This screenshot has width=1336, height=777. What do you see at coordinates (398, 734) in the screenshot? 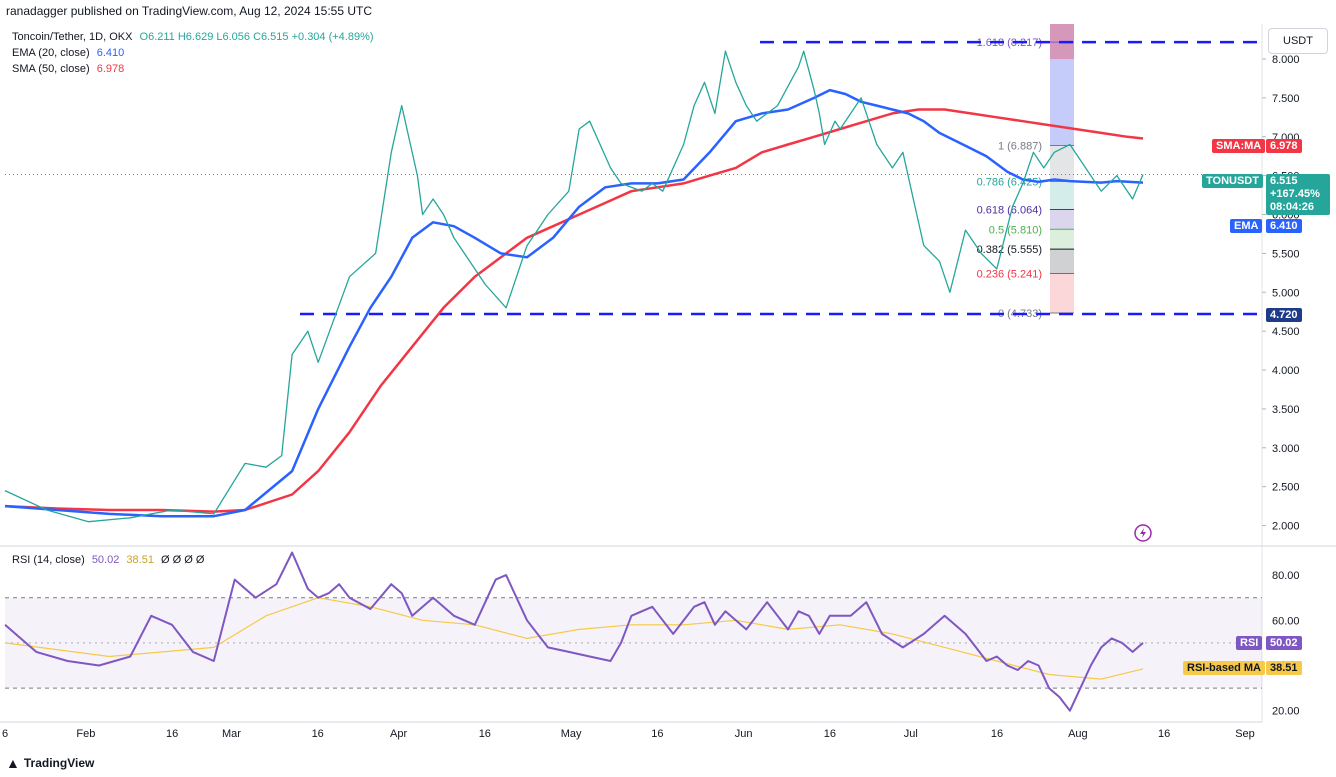
I see `time-tick-label: Apr` at bounding box center [398, 734].